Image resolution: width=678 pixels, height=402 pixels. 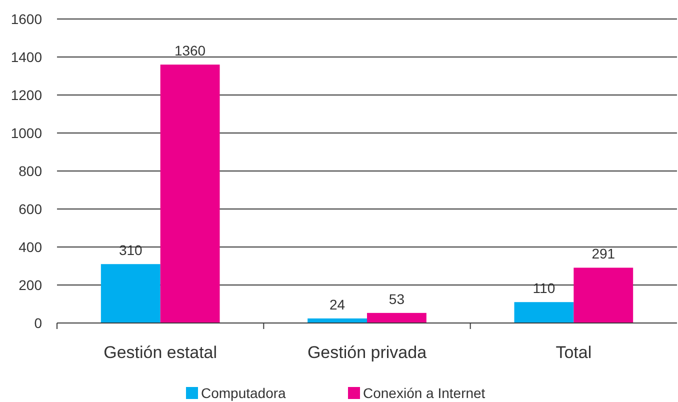 What do you see at coordinates (26, 56) in the screenshot?
I see `y-tick-label: 1400` at bounding box center [26, 56].